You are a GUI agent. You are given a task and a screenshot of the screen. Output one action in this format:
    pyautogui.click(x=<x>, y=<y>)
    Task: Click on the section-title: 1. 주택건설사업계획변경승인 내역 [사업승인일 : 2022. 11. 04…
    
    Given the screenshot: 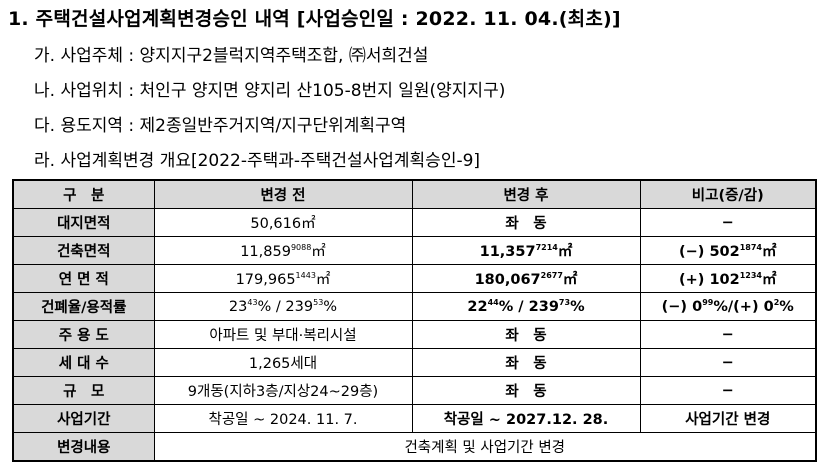 What is the action you would take?
    pyautogui.click(x=314, y=19)
    